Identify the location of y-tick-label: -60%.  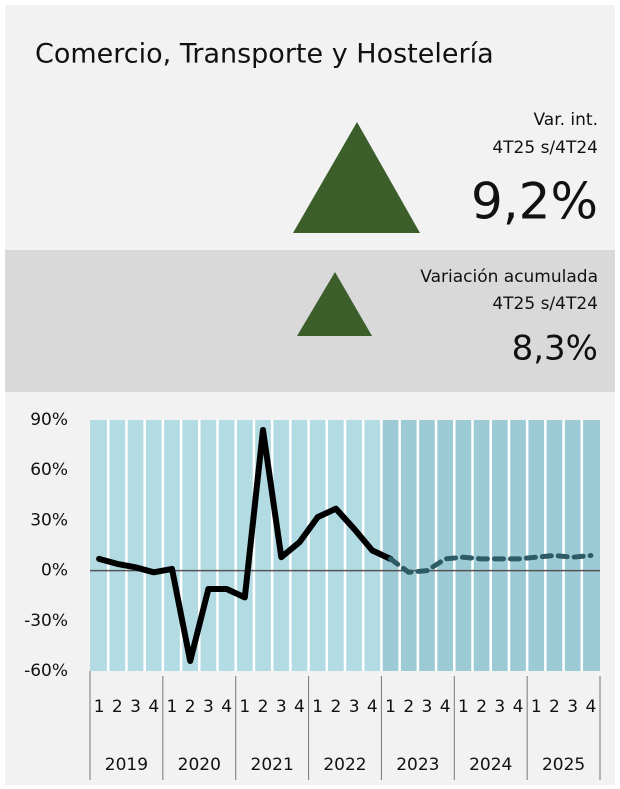
(46, 671).